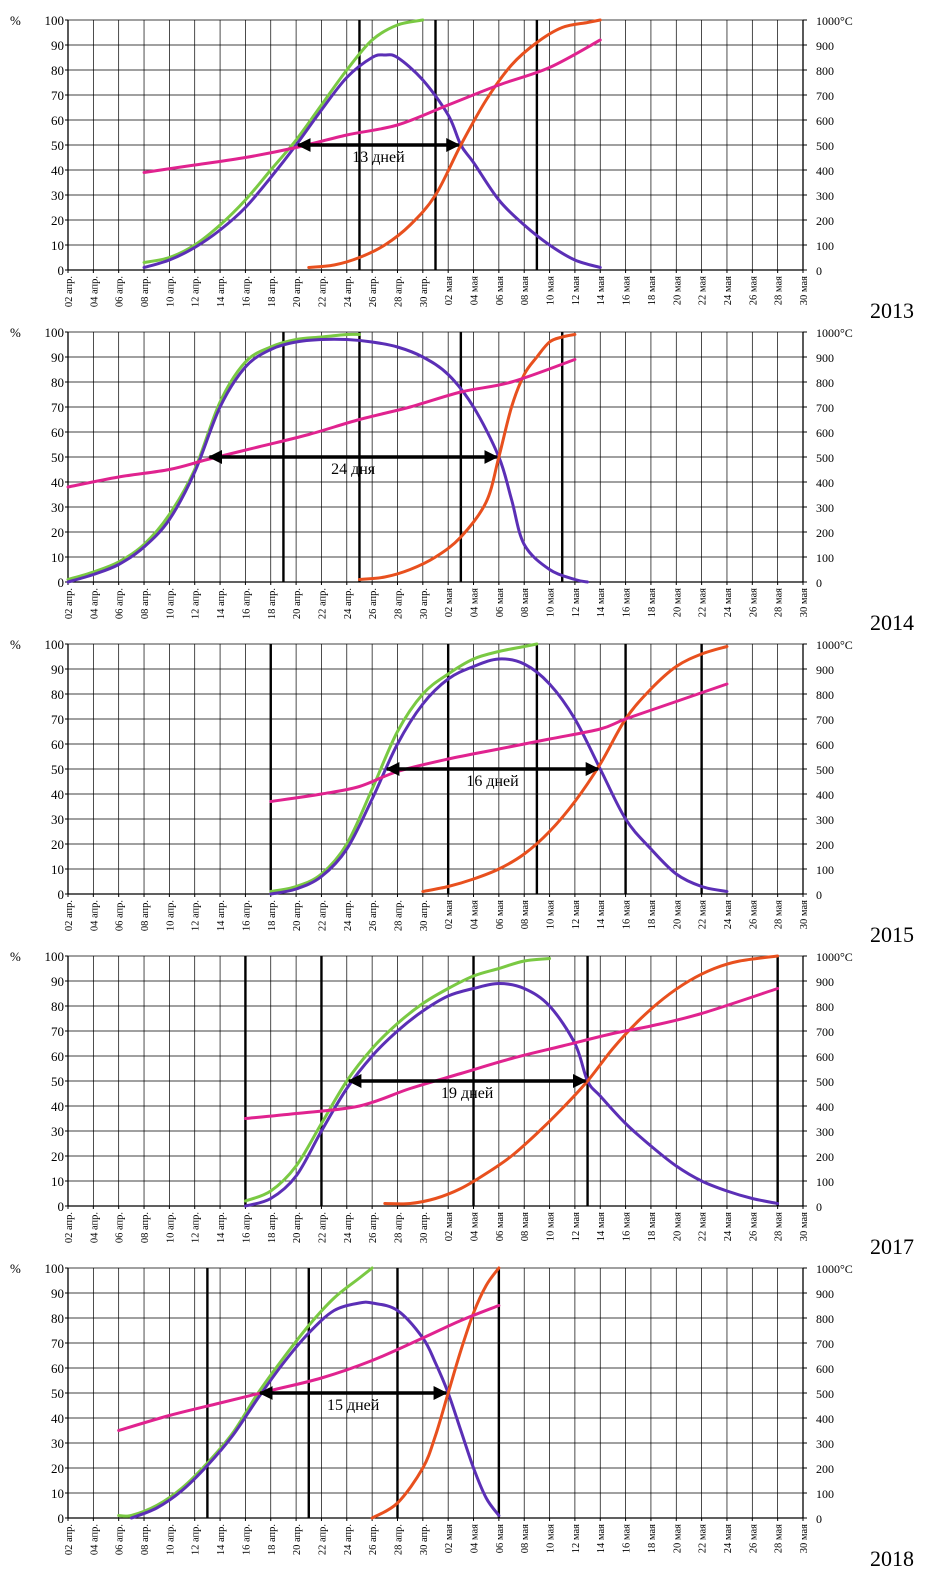 This screenshot has width=936, height=1587. What do you see at coordinates (677, 914) in the screenshot?
I see `x-tick-label: 20 мая` at bounding box center [677, 914].